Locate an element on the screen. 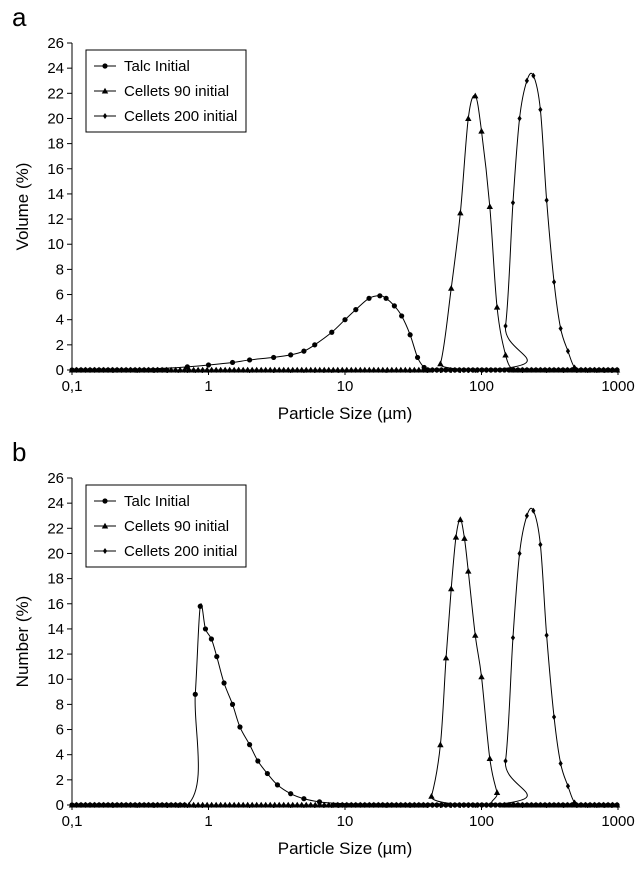  y-tick-label: 22 is located at coordinates (55, 93).